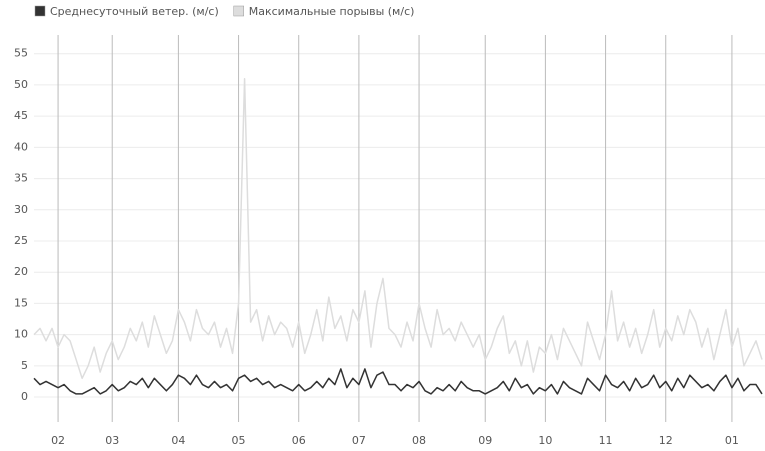 The image size is (765, 451). I want to click on y-tick-label: 35, so click(21, 178).